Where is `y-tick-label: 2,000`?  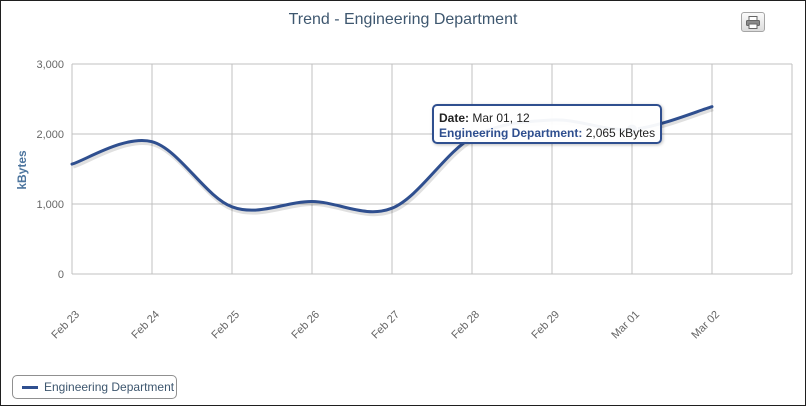
y-tick-label: 2,000 is located at coordinates (50, 135).